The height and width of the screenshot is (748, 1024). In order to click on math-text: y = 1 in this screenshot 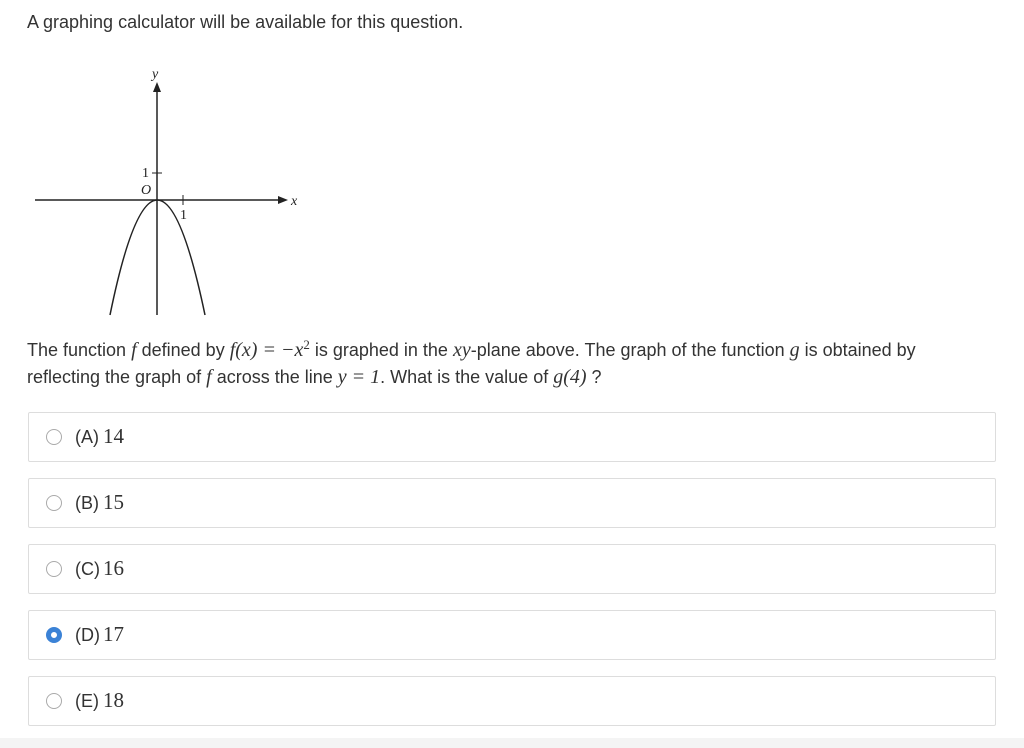, I will do `click(359, 377)`.